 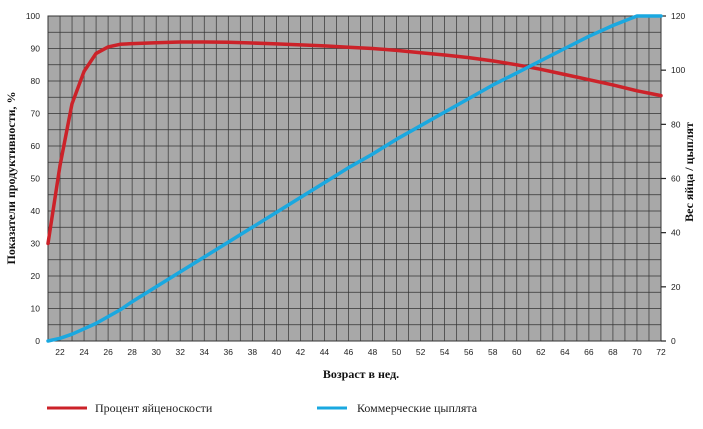 I want to click on right-y-axis-ticks: 0 20 40 60 80 100 120, so click(x=673, y=178).